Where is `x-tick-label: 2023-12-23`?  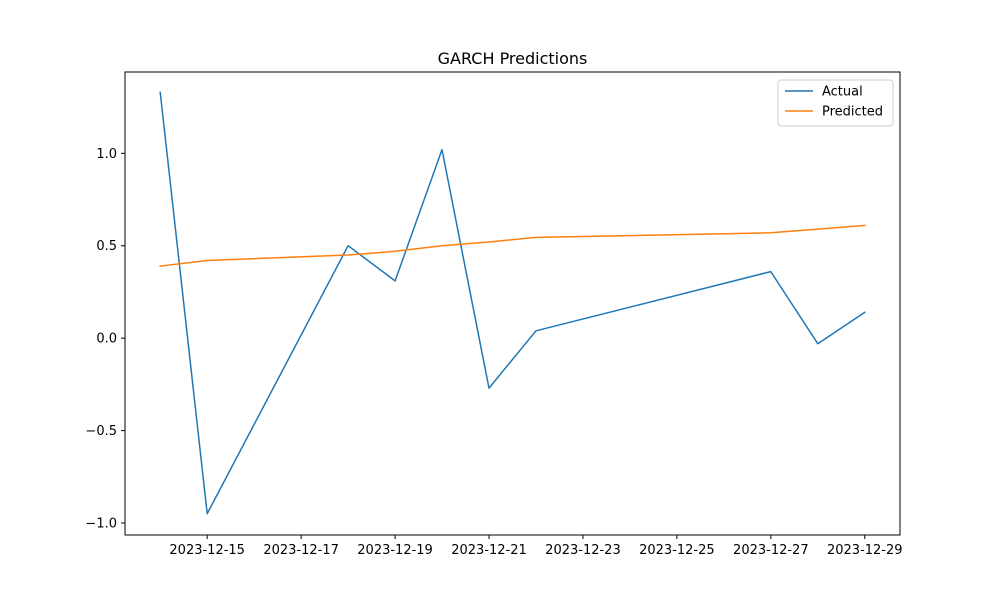 x-tick-label: 2023-12-23 is located at coordinates (583, 550).